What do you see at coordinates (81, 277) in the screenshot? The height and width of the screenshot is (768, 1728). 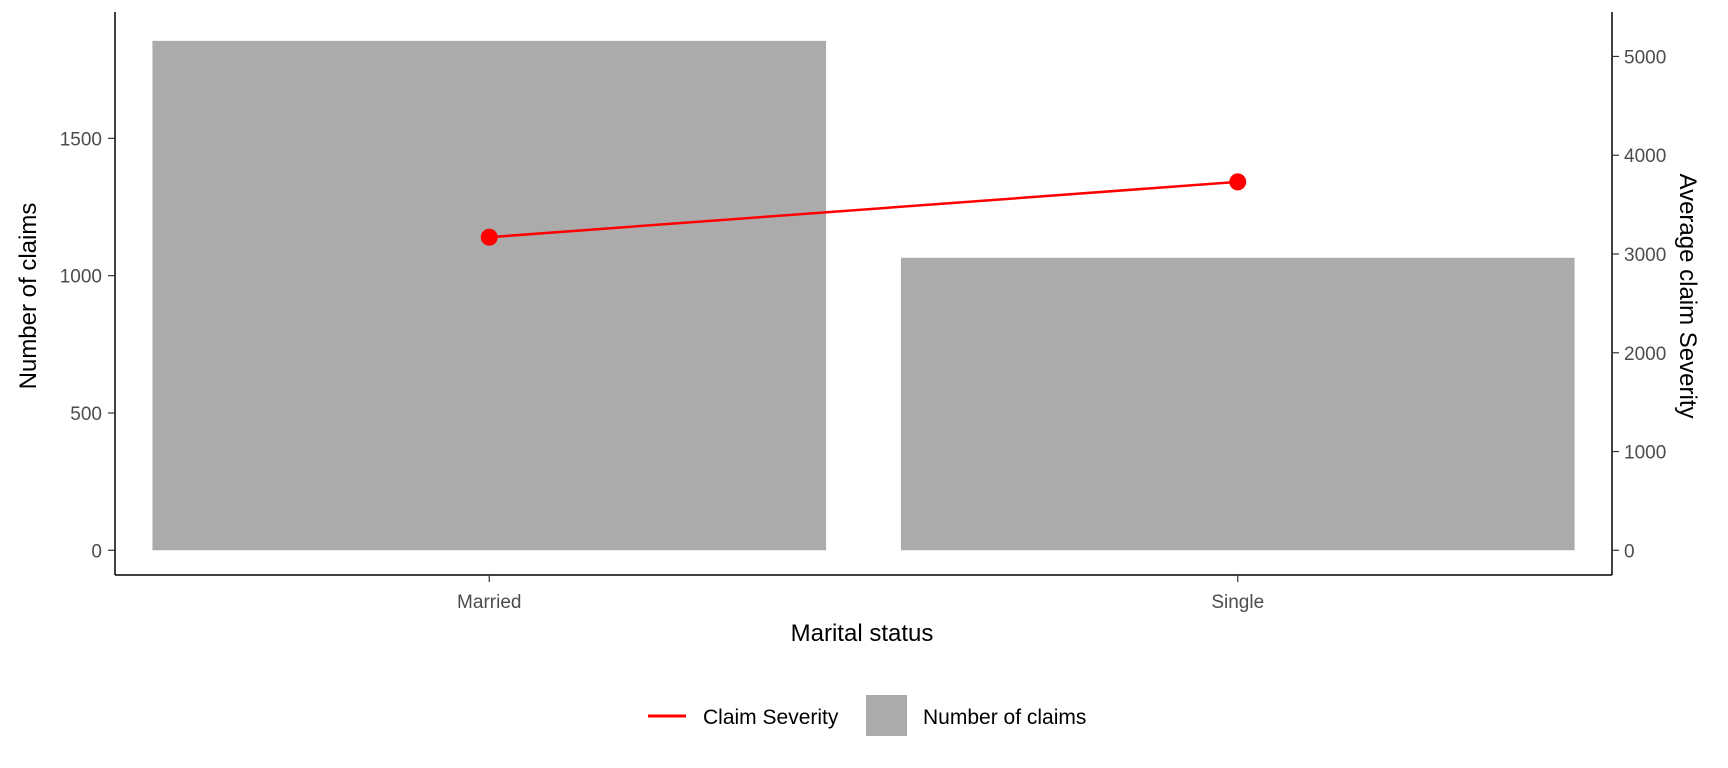 I see `y-tick-label-left: 1000` at bounding box center [81, 277].